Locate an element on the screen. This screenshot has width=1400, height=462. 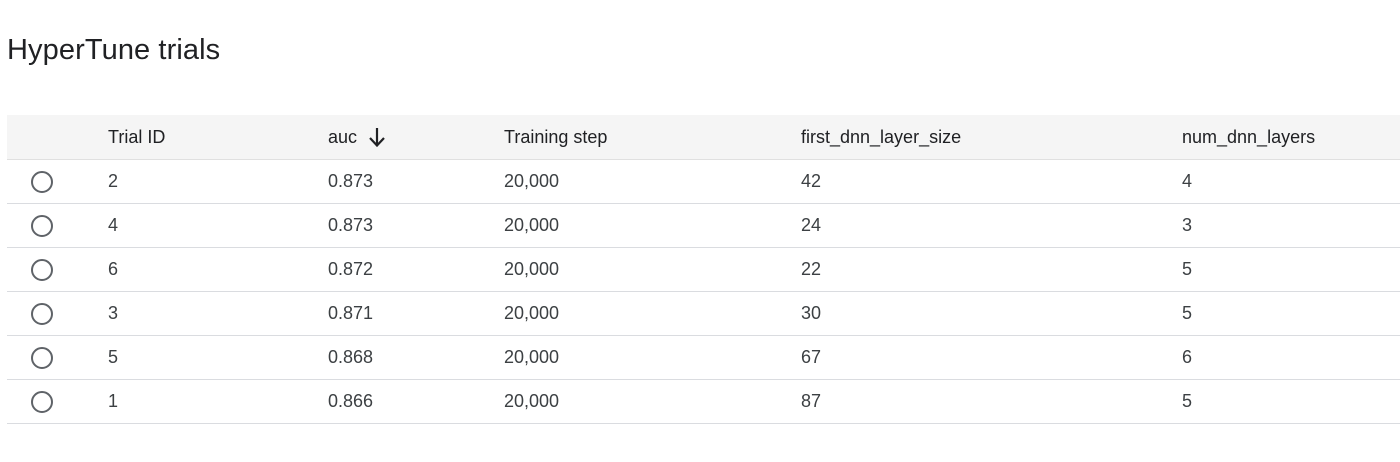
cell-first-dnn-layer-size: 87 is located at coordinates (811, 401).